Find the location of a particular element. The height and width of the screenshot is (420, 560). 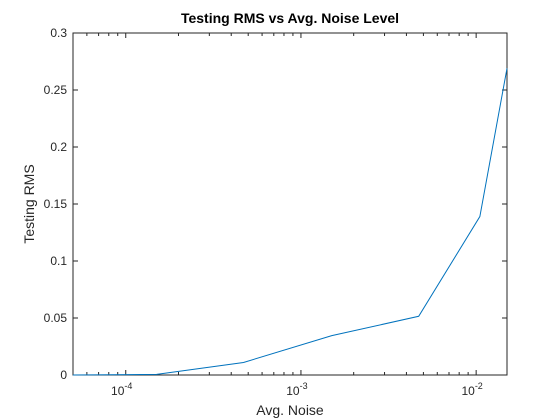

x-axis-label: Avg. Noise is located at coordinates (290, 410).